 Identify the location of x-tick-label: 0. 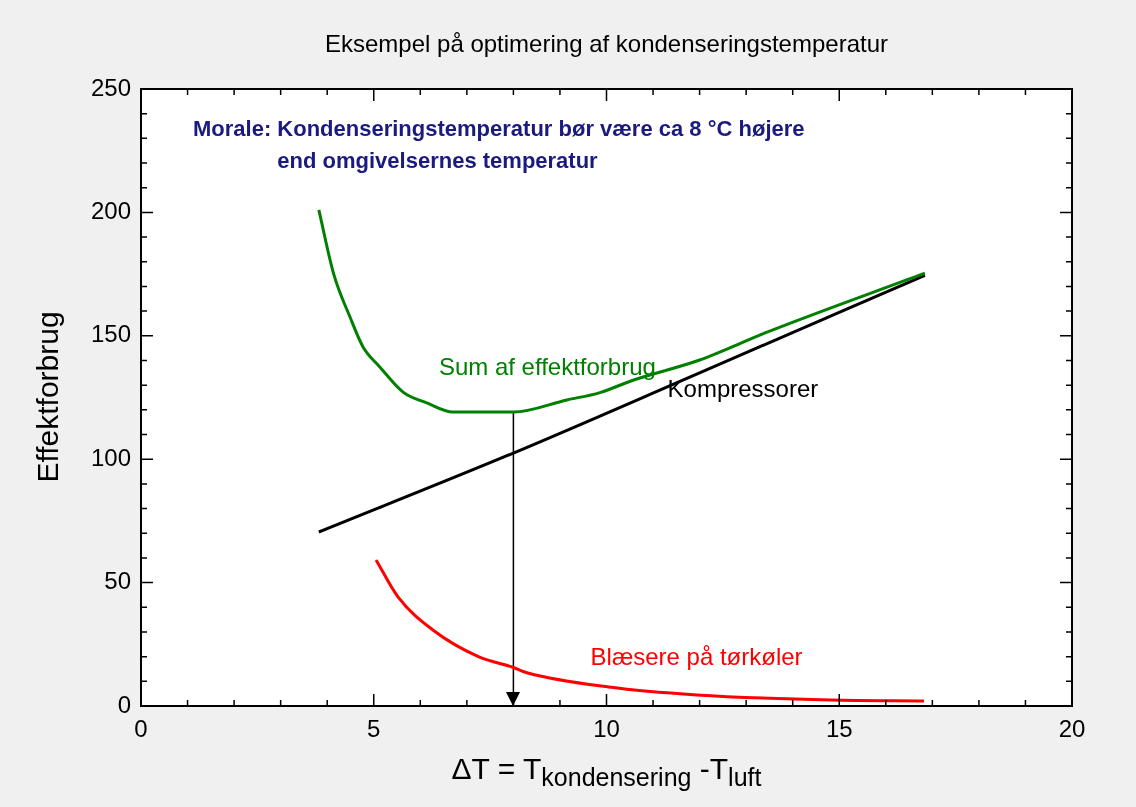
(141, 729).